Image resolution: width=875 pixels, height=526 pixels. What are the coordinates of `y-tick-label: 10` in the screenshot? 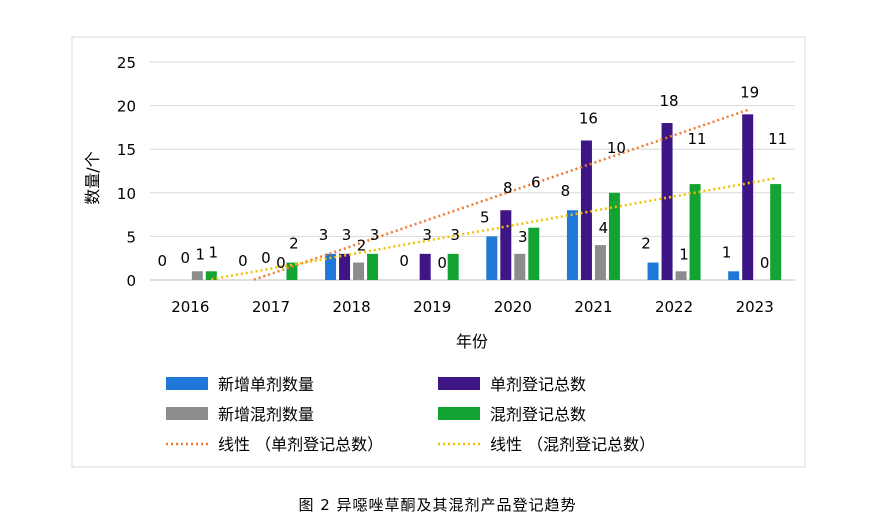 It's located at (126, 194).